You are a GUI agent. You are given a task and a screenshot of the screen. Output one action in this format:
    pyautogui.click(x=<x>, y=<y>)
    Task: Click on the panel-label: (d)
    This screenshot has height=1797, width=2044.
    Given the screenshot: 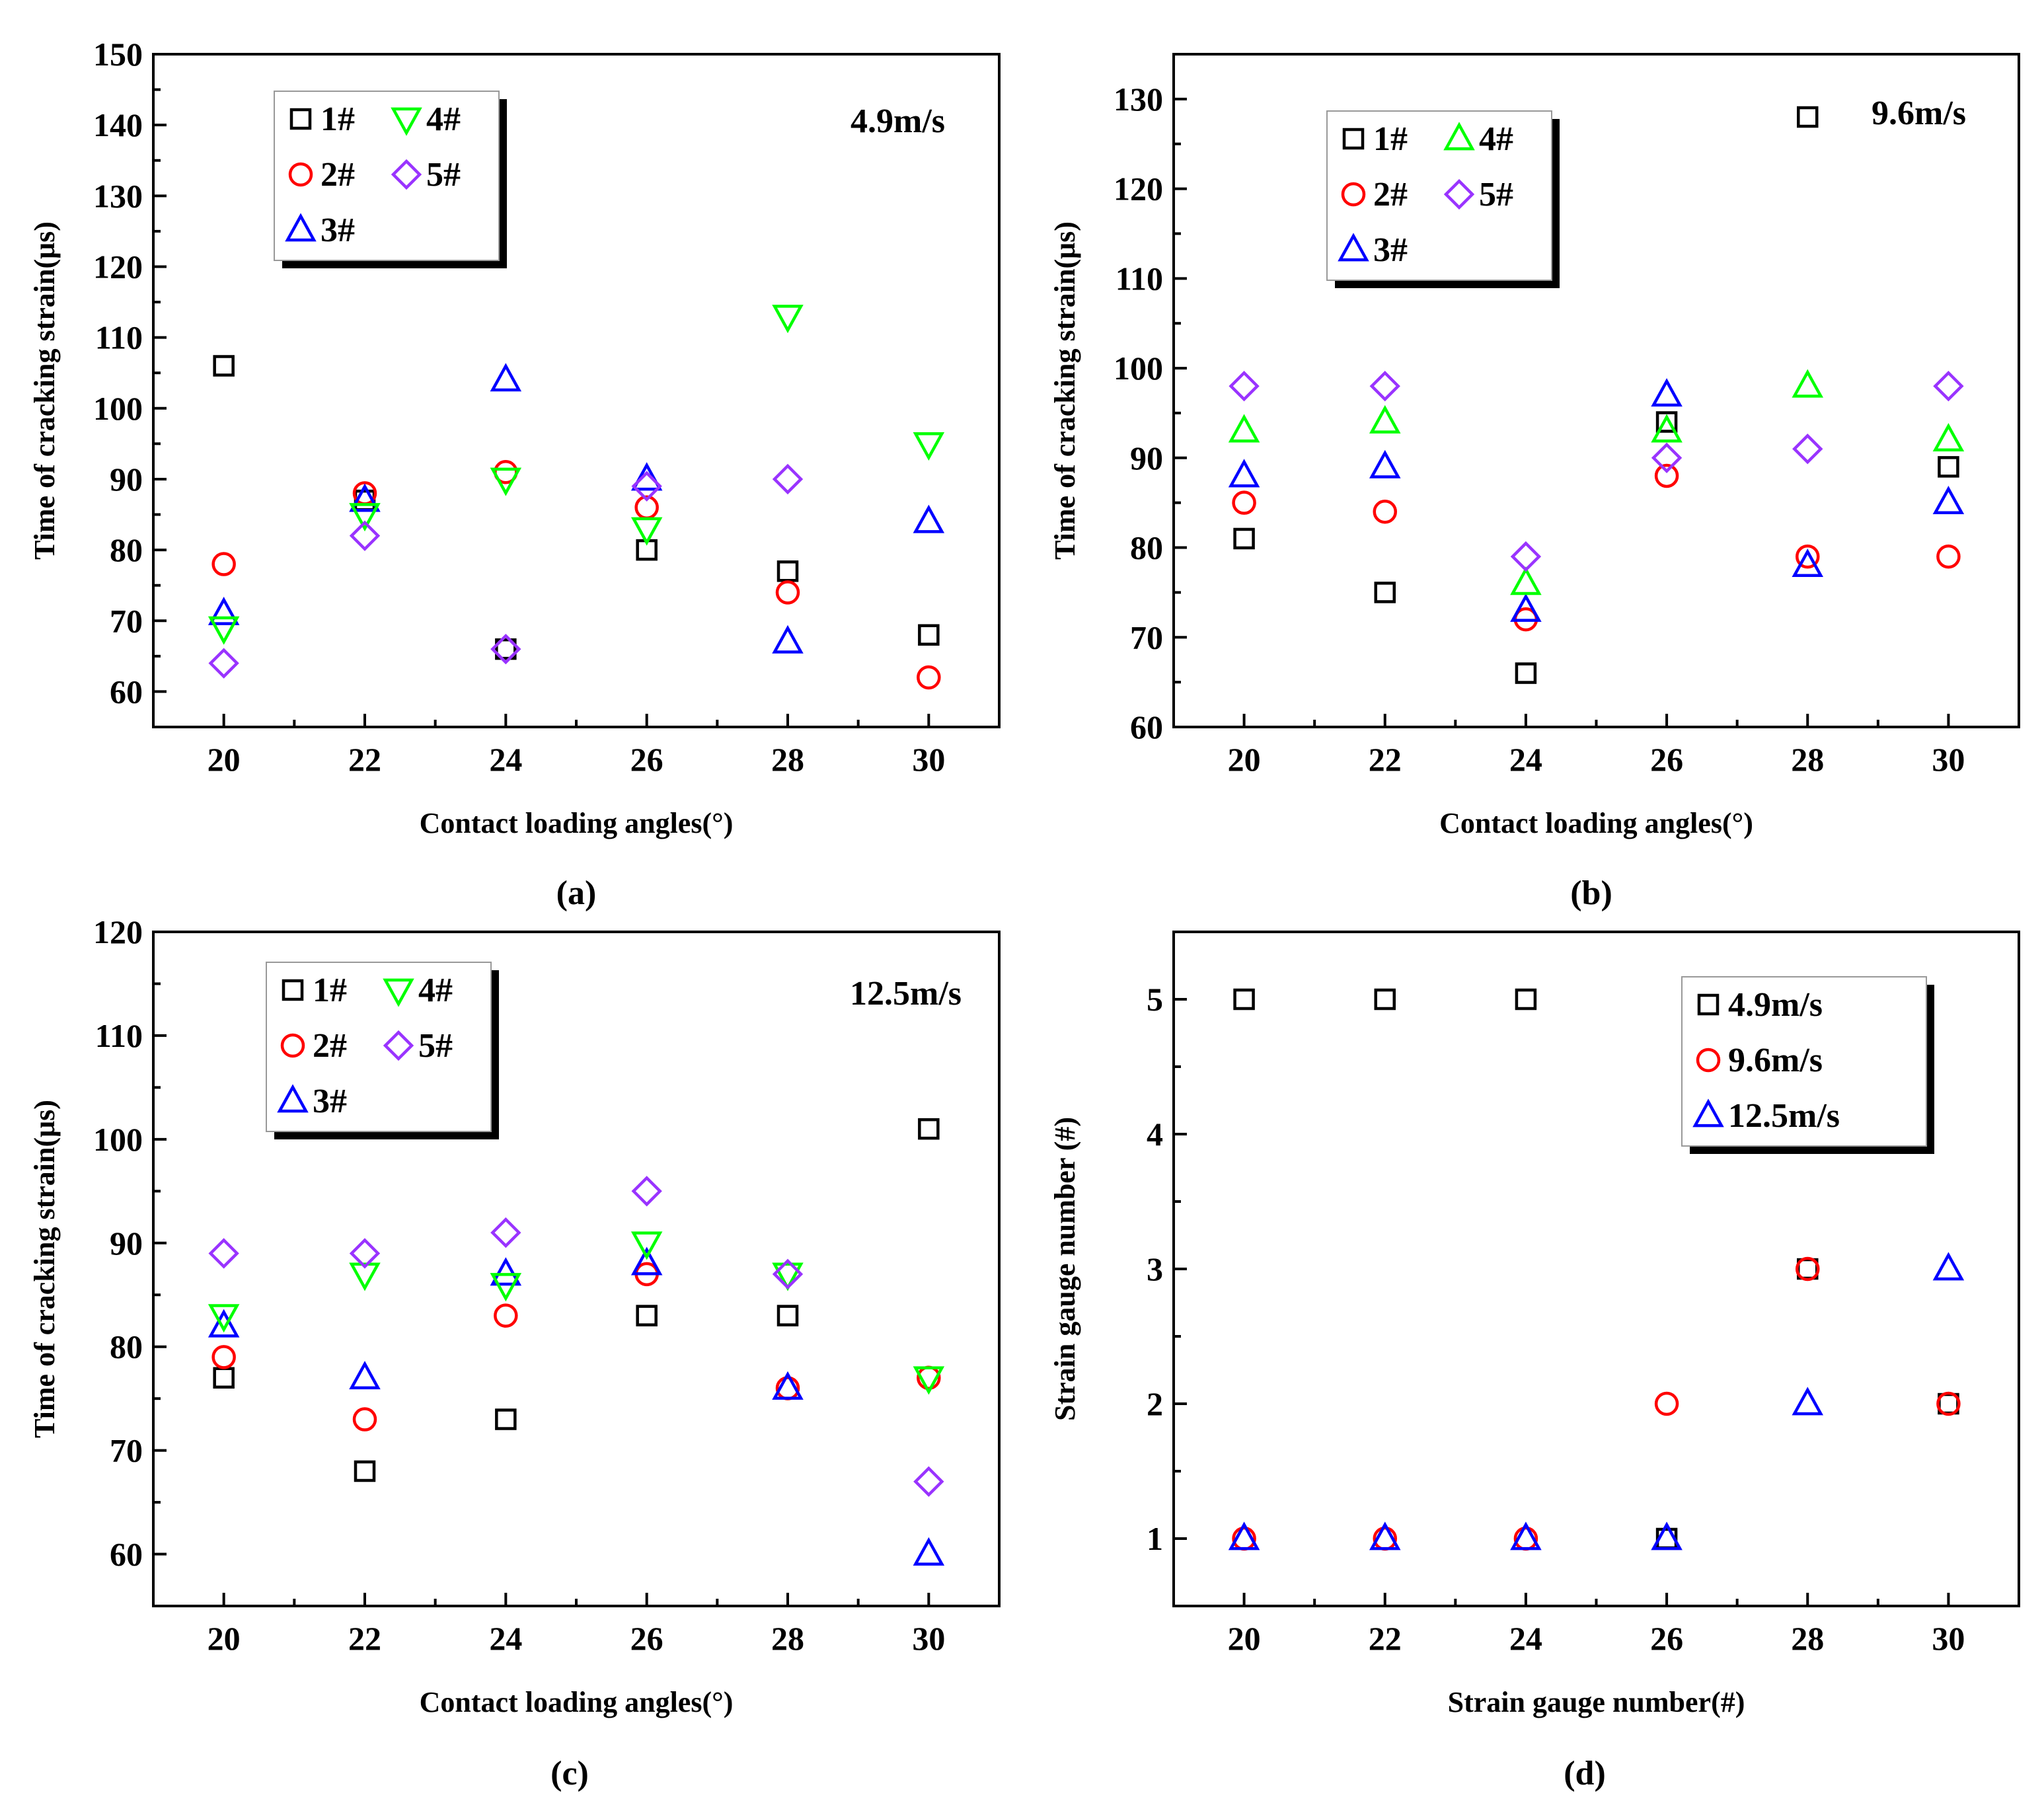 What is the action you would take?
    pyautogui.click(x=1585, y=1773)
    